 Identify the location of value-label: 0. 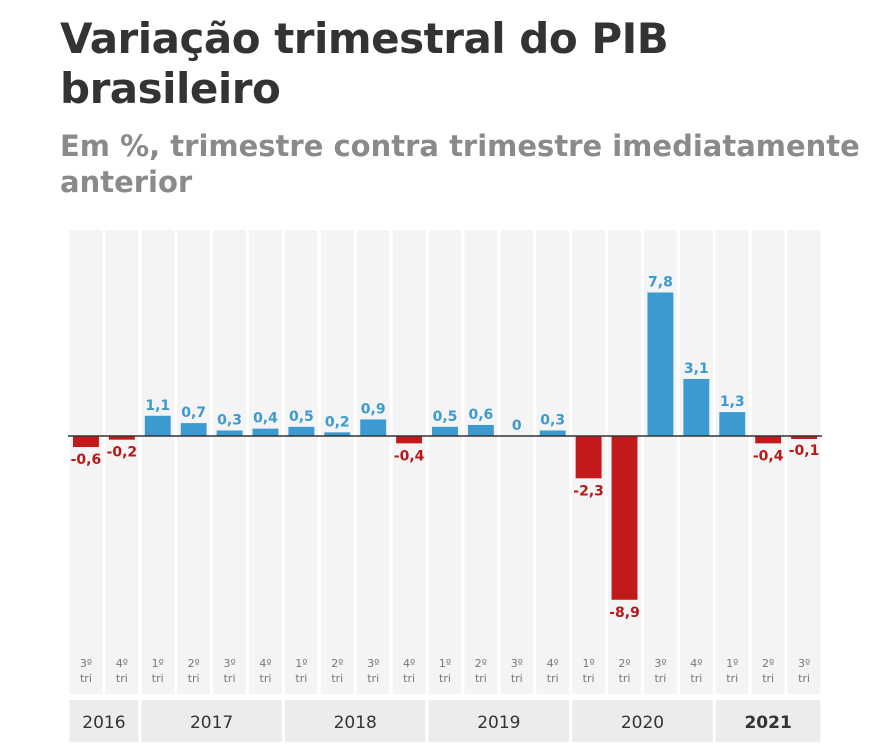
(517, 426).